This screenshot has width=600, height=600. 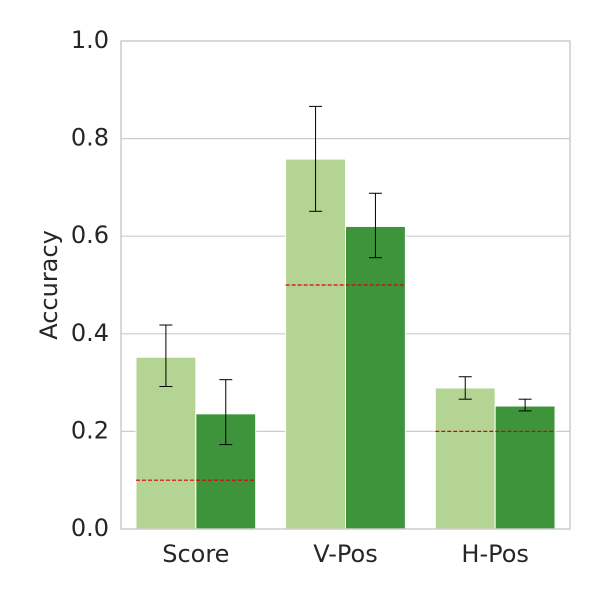 I want to click on x-tick-label: V-Pos, so click(x=345, y=554).